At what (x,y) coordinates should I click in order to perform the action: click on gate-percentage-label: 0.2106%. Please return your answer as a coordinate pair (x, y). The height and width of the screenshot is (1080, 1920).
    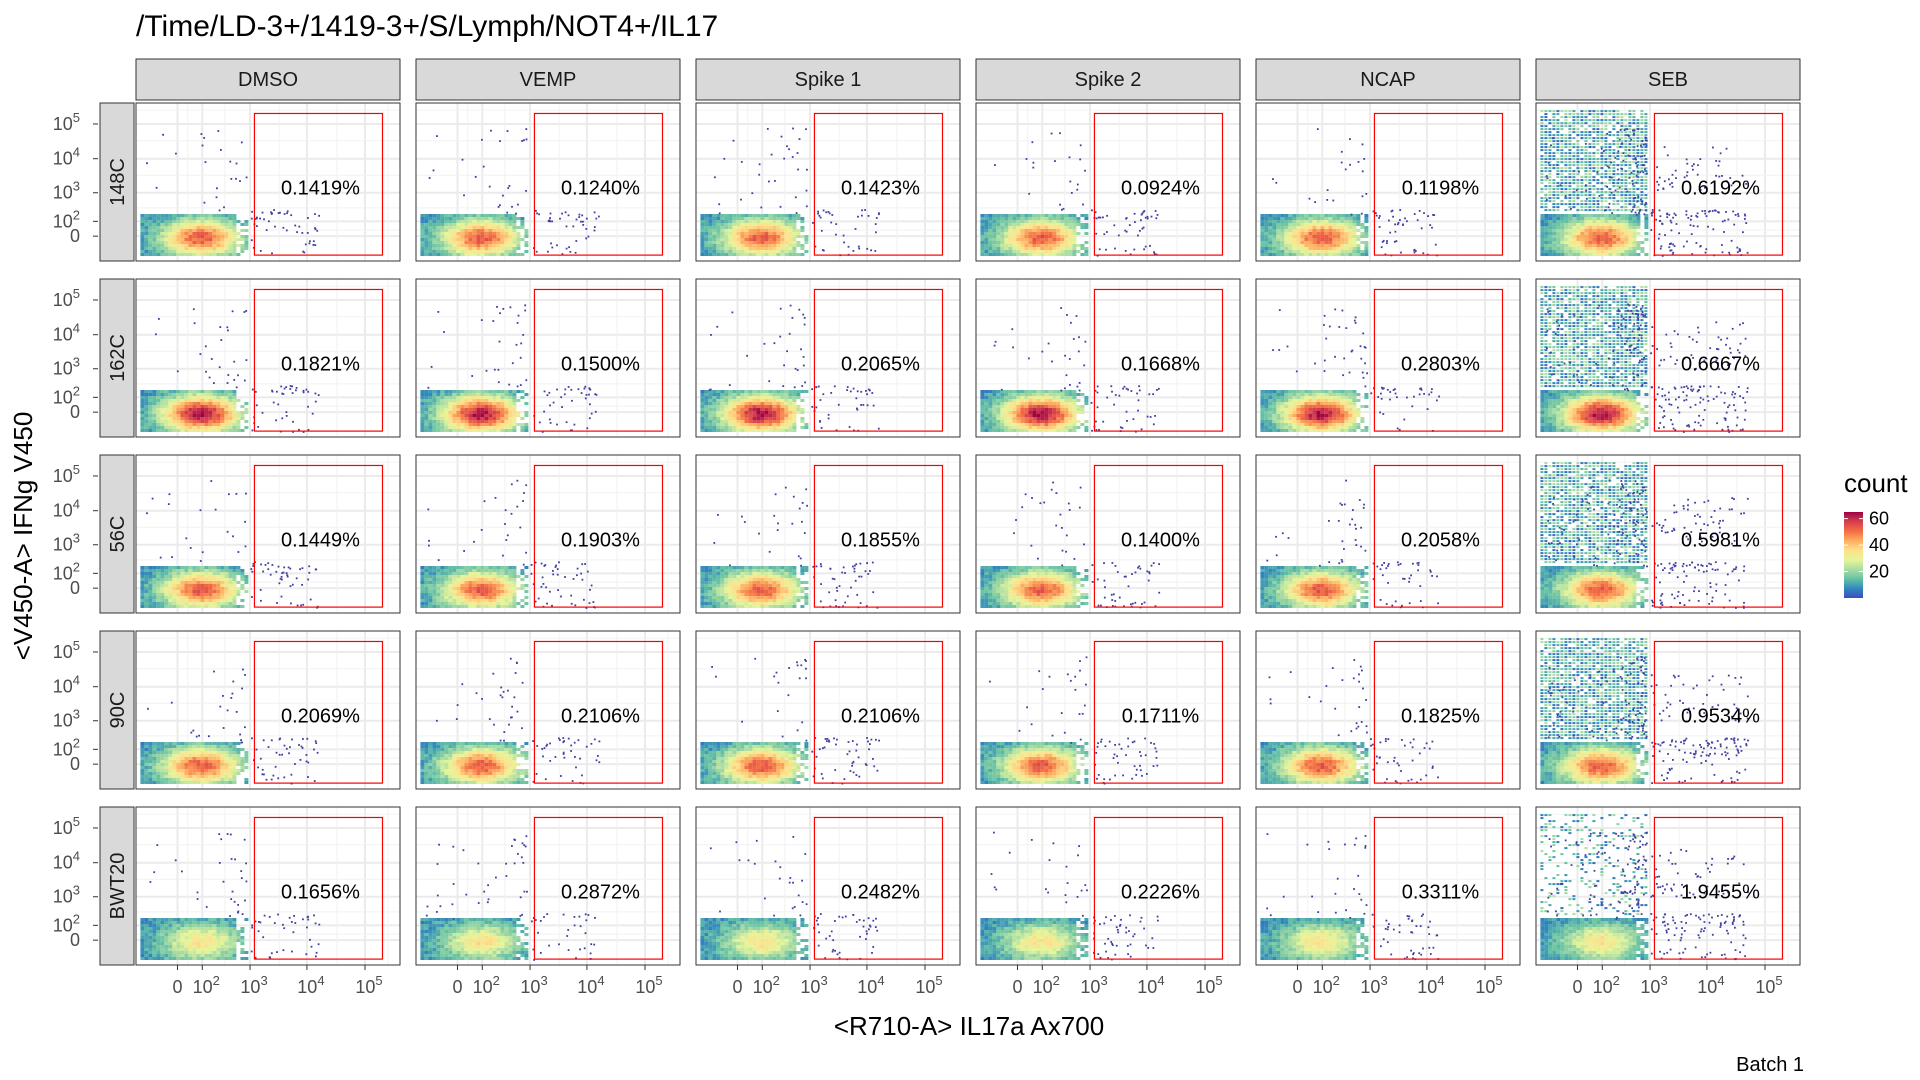
    Looking at the image, I should click on (600, 717).